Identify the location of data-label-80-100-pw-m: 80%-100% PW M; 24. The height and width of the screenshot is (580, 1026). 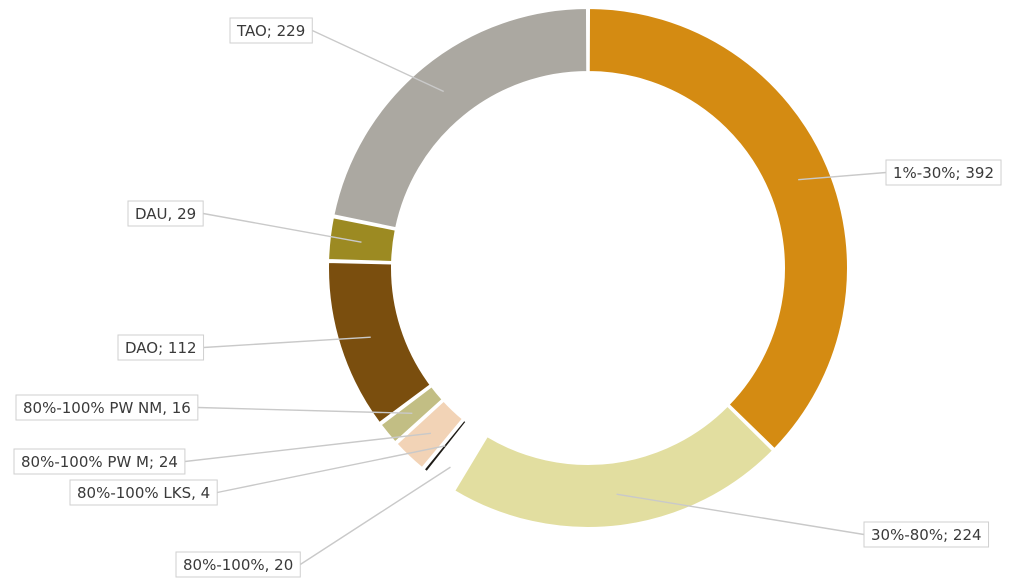
(99, 462).